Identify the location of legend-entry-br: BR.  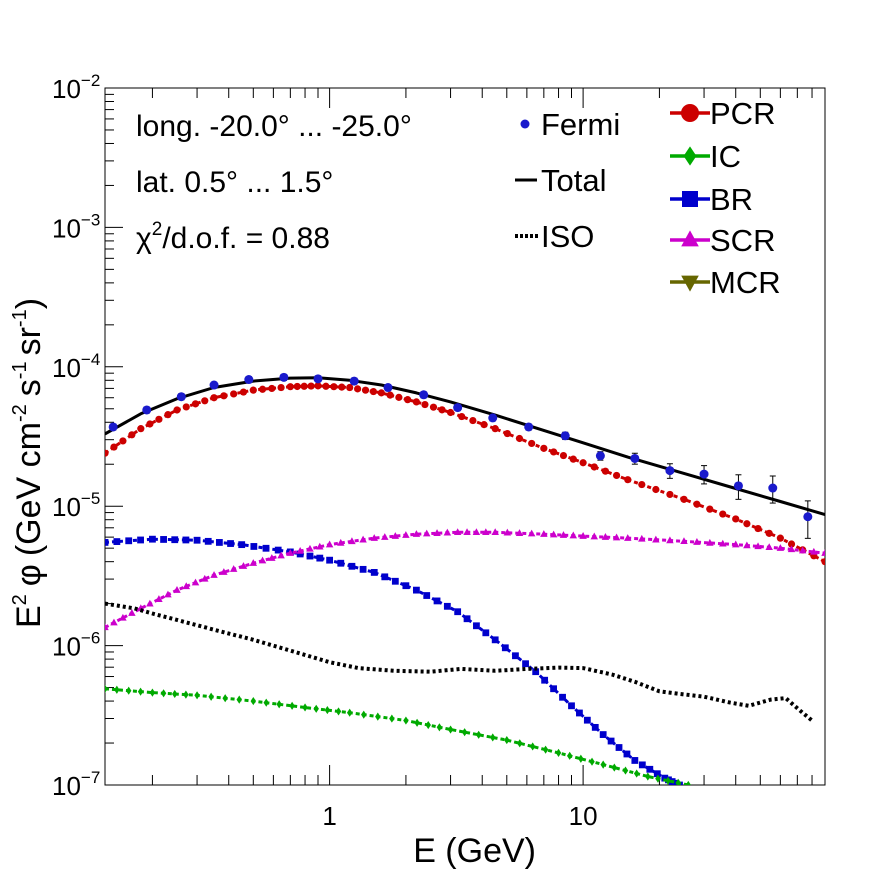
(711, 199).